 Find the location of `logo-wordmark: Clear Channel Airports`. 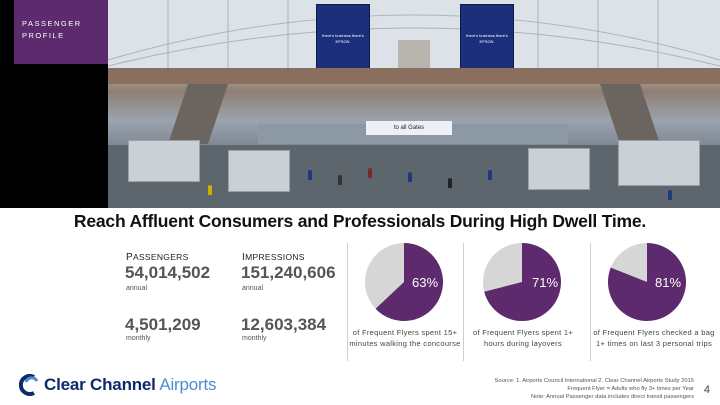

logo-wordmark: Clear Channel Airports is located at coordinates (130, 385).